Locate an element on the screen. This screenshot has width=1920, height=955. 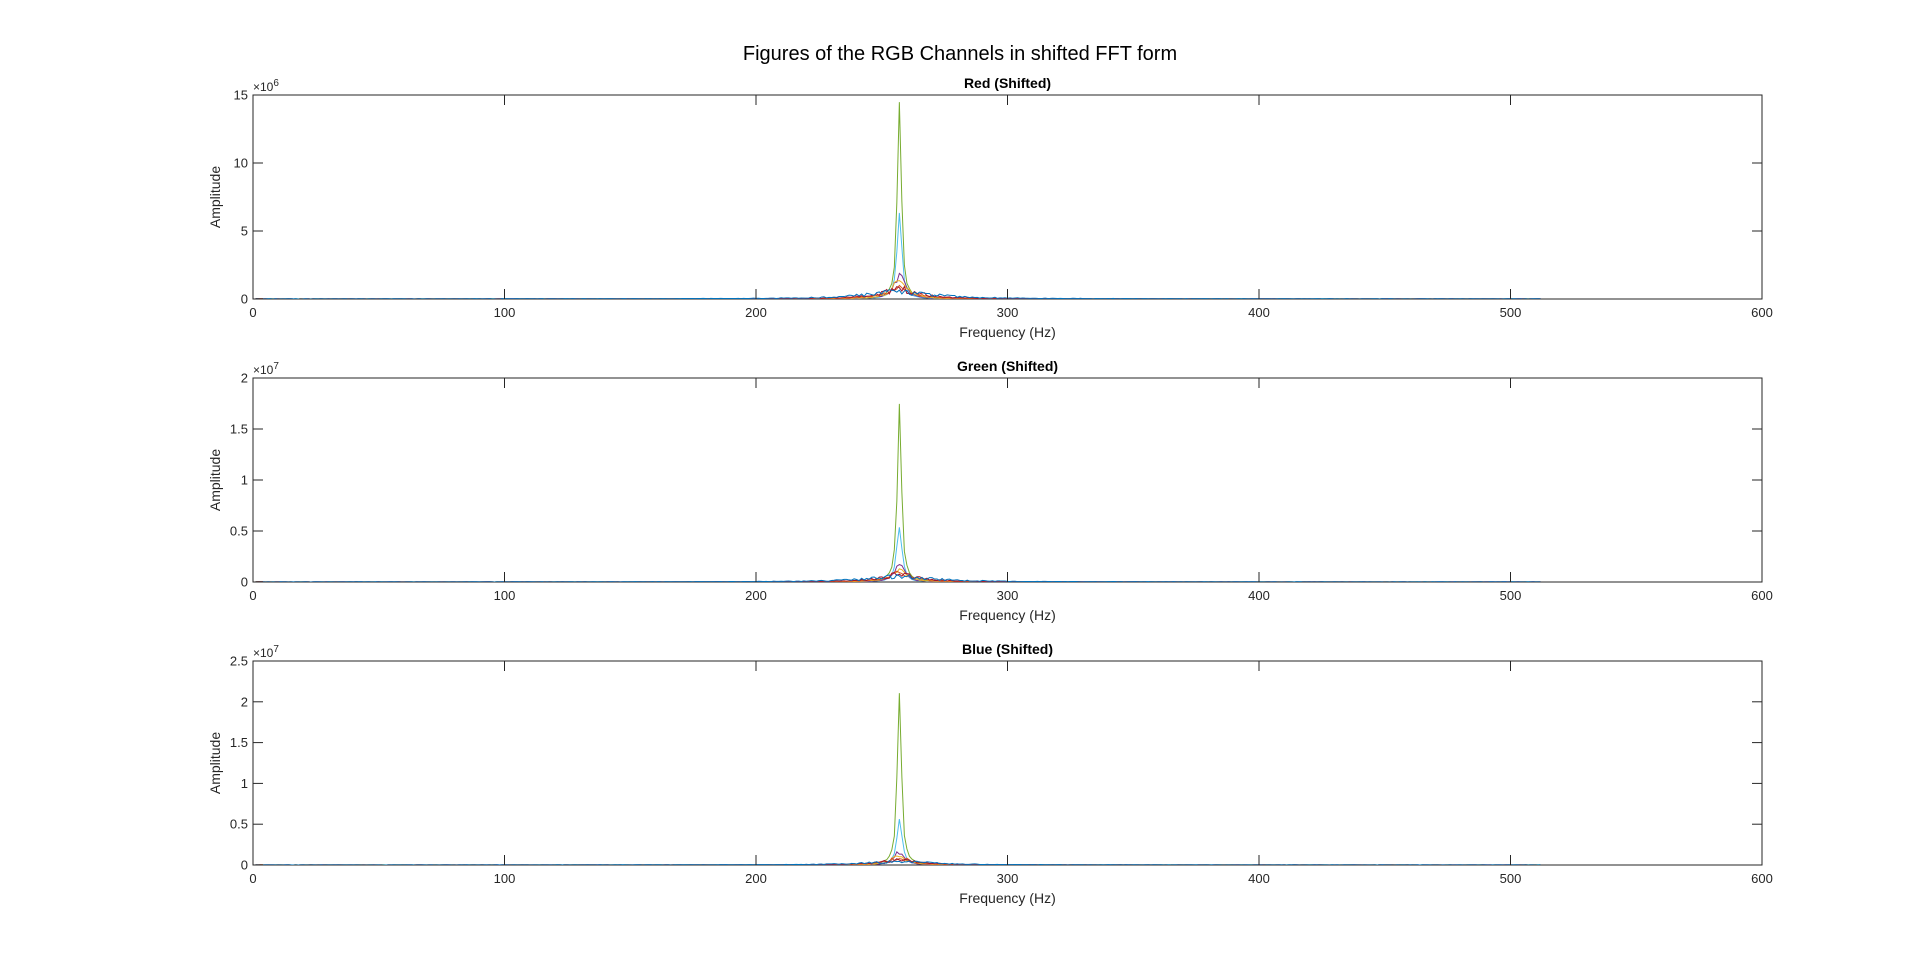
y-tick-label: 2.5 is located at coordinates (239, 661).